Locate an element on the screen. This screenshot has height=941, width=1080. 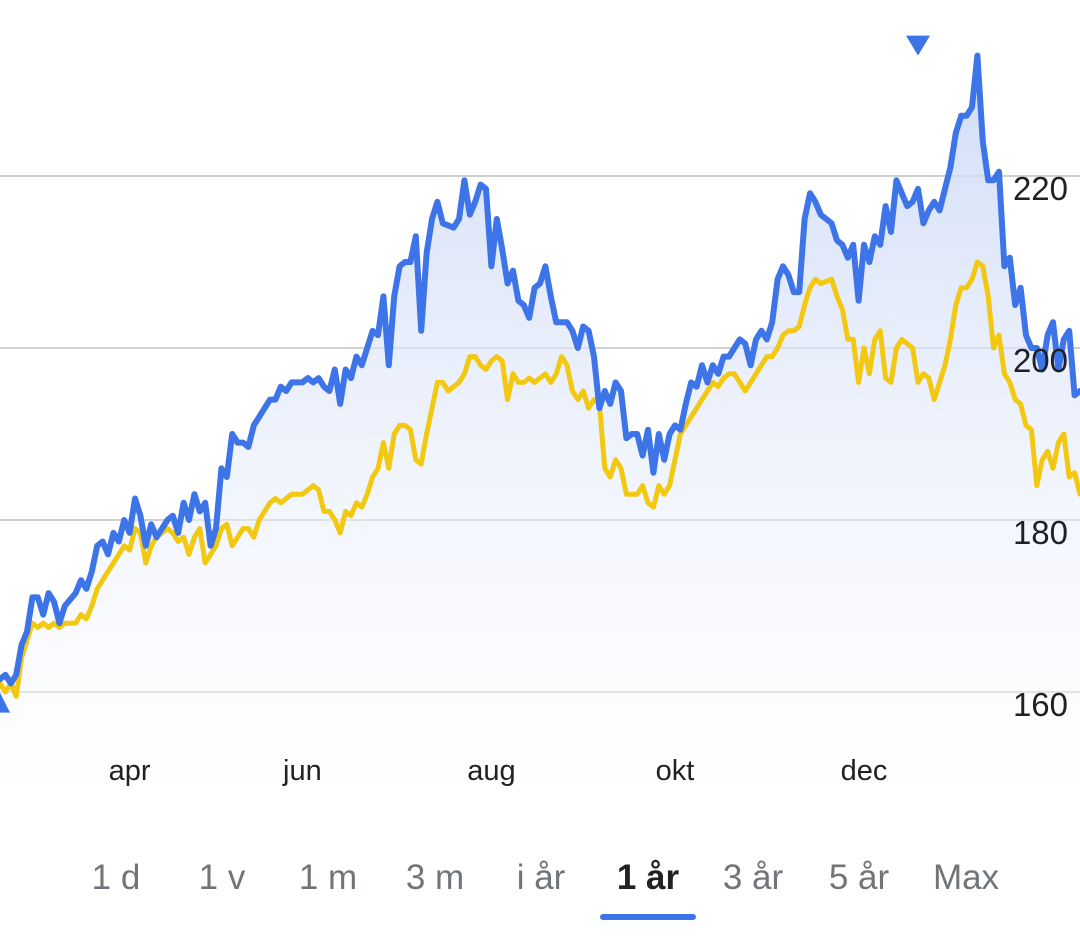
y-tick-label: 220 is located at coordinates (1040, 188).